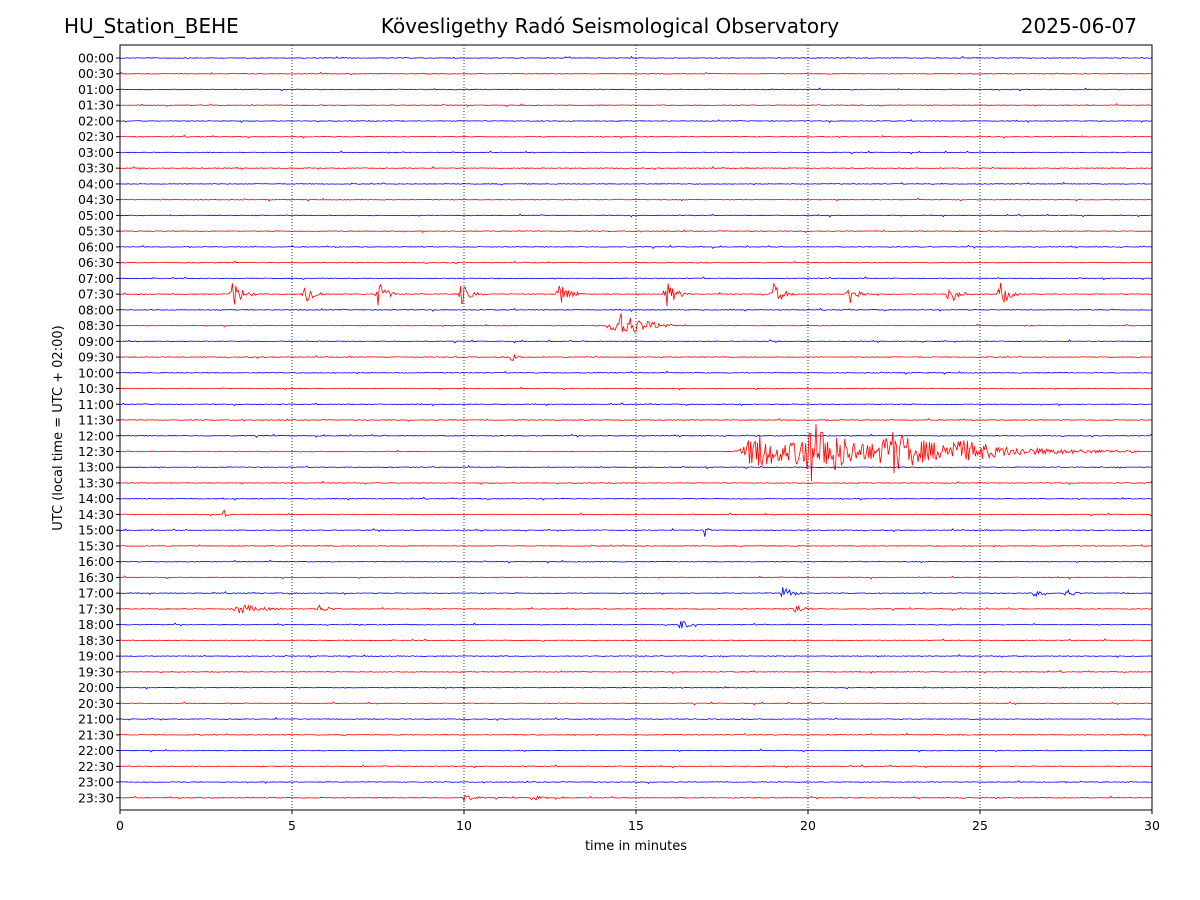 The height and width of the screenshot is (900, 1200). What do you see at coordinates (96, 246) in the screenshot?
I see `y-tick-label: 06:00` at bounding box center [96, 246].